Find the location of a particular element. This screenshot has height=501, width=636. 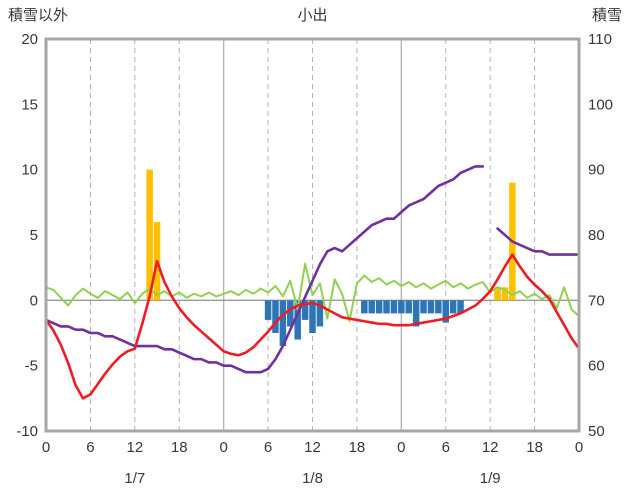

svg-text: 50 is located at coordinates (596, 431).